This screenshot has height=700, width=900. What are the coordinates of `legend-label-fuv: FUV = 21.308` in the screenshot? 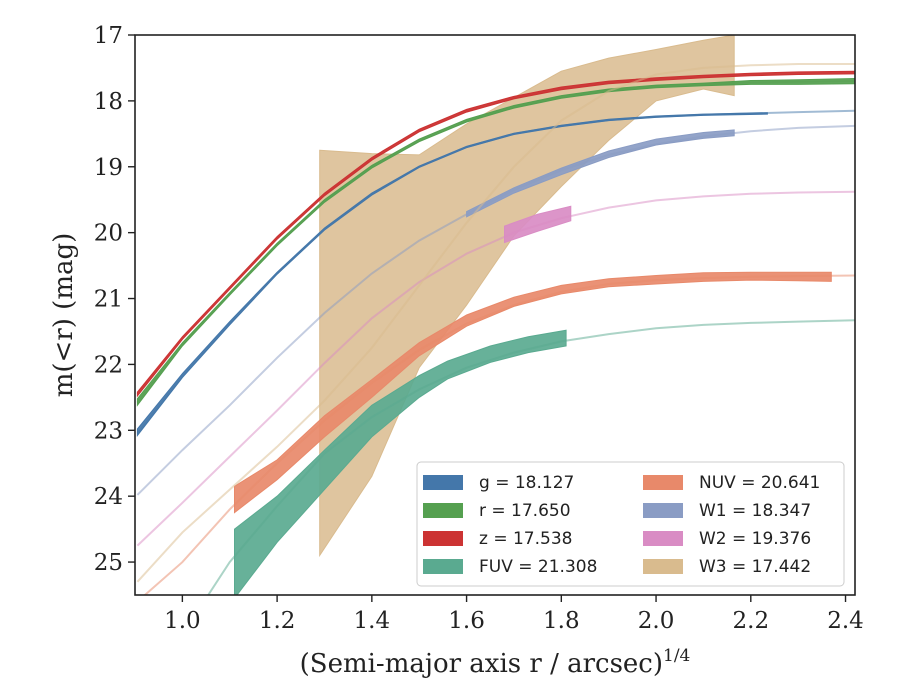 It's located at (538, 567).